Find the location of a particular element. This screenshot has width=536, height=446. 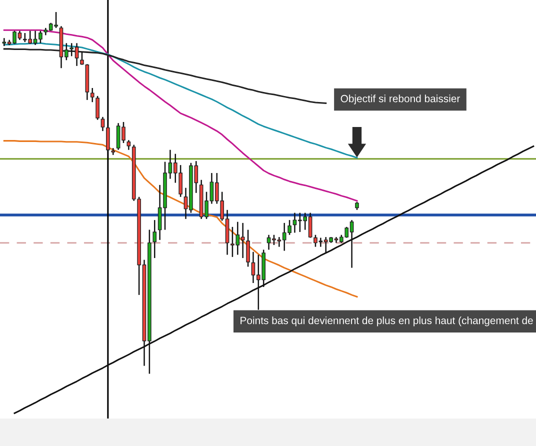

annotation: Points bas qui deviennent de plus en plus haut (changement de is located at coordinates (386, 321).